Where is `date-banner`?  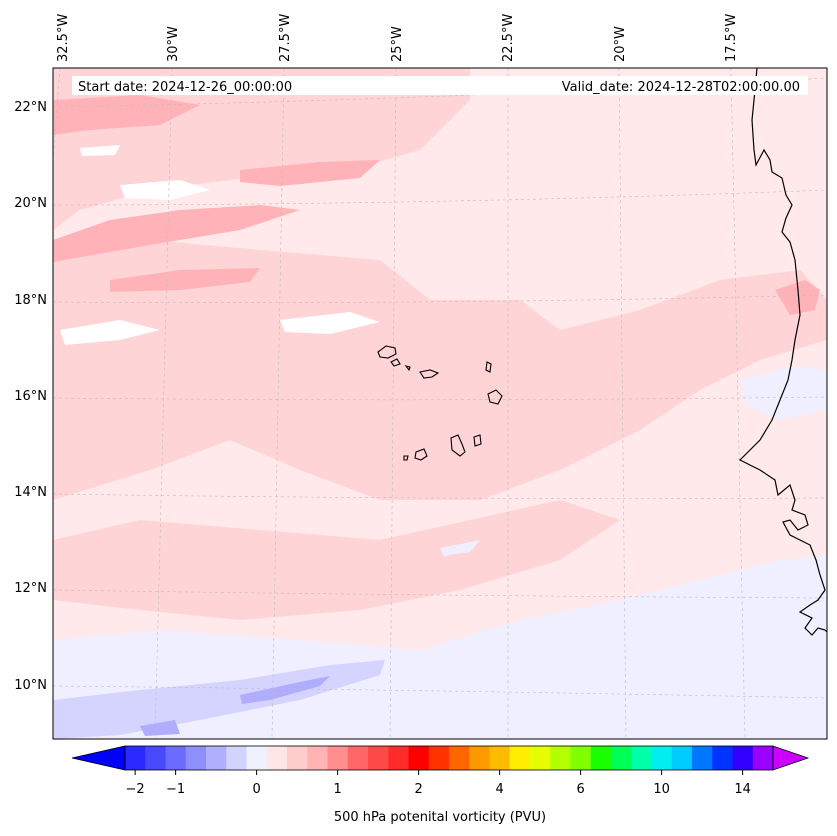
date-banner is located at coordinates (440, 85).